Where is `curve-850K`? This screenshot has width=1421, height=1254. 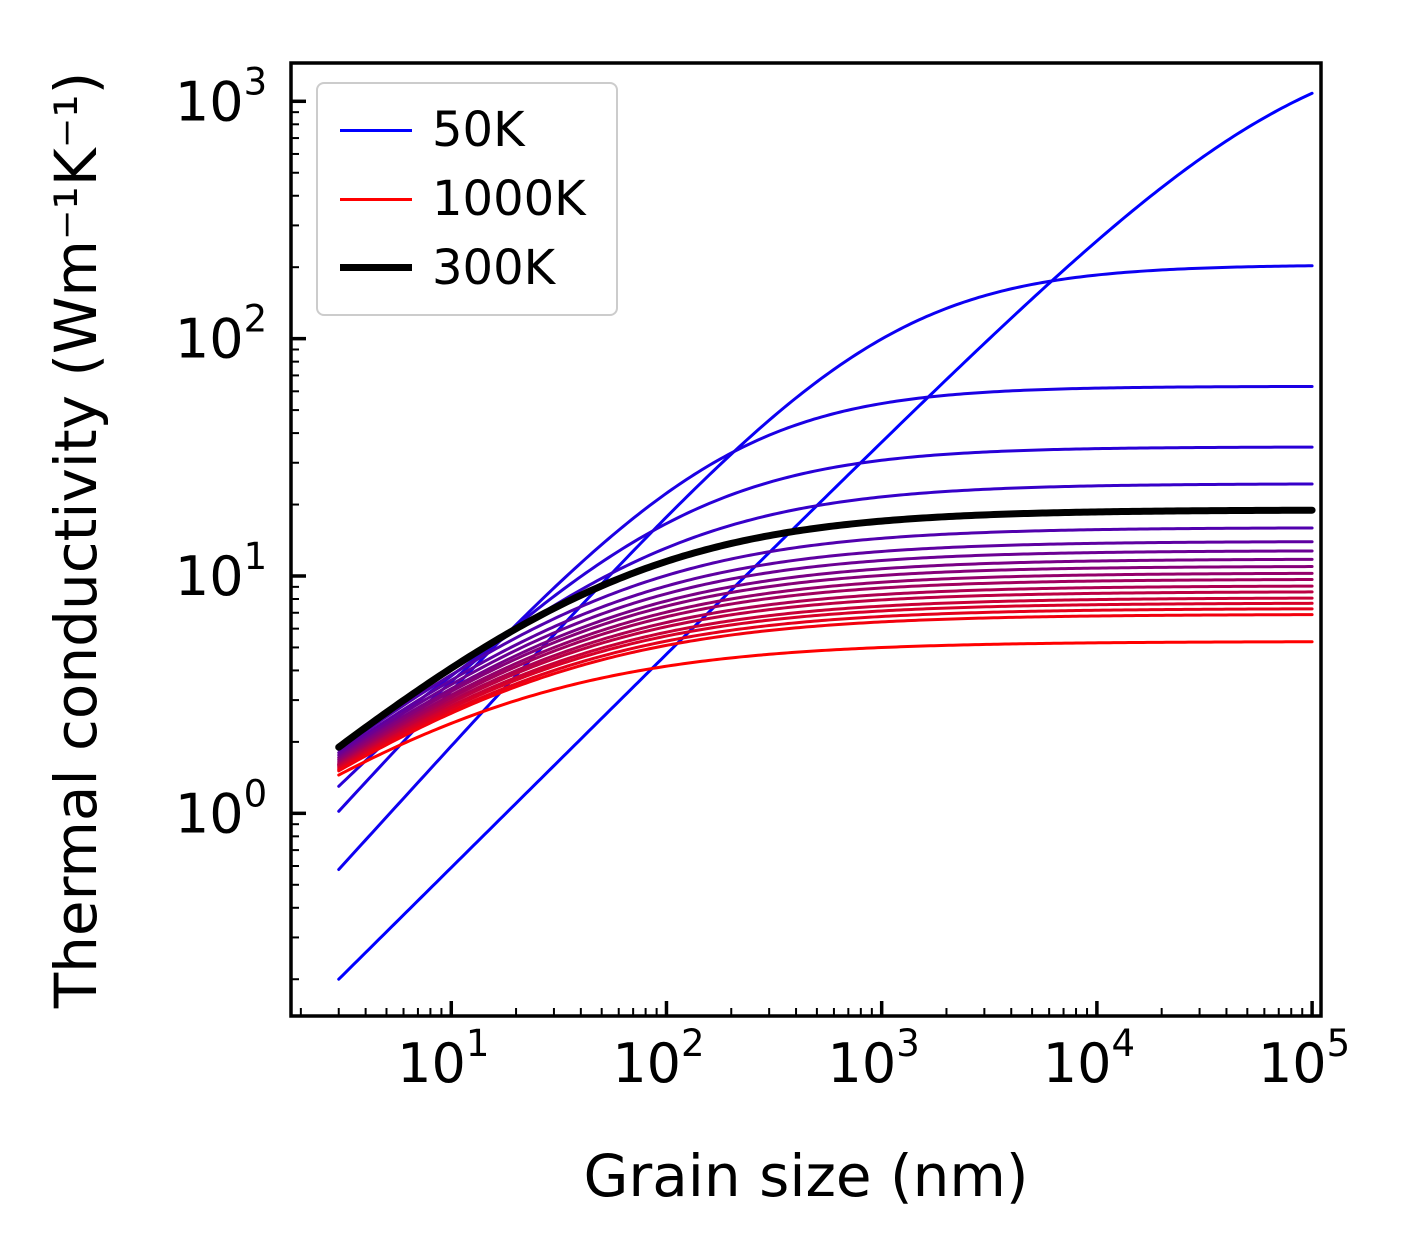
curve-850K is located at coordinates (825, 685).